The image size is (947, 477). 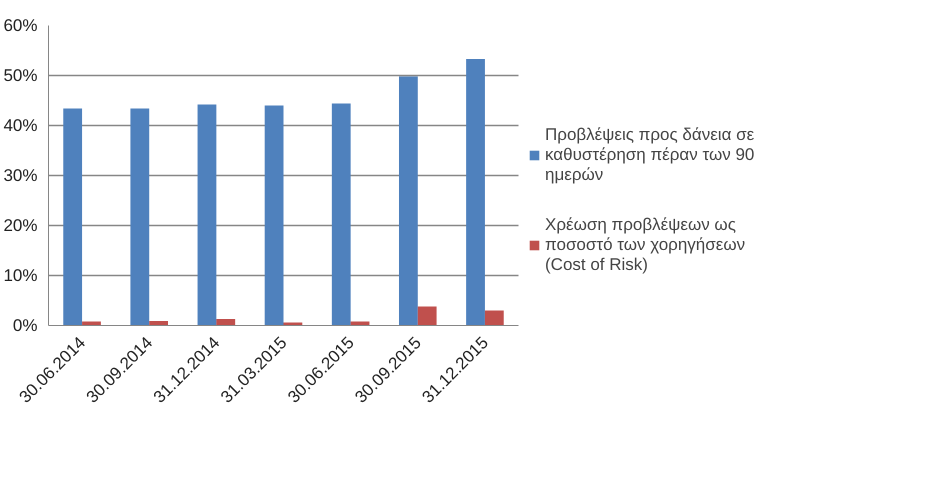 I want to click on y-tick-label: 0%, so click(x=25, y=325).